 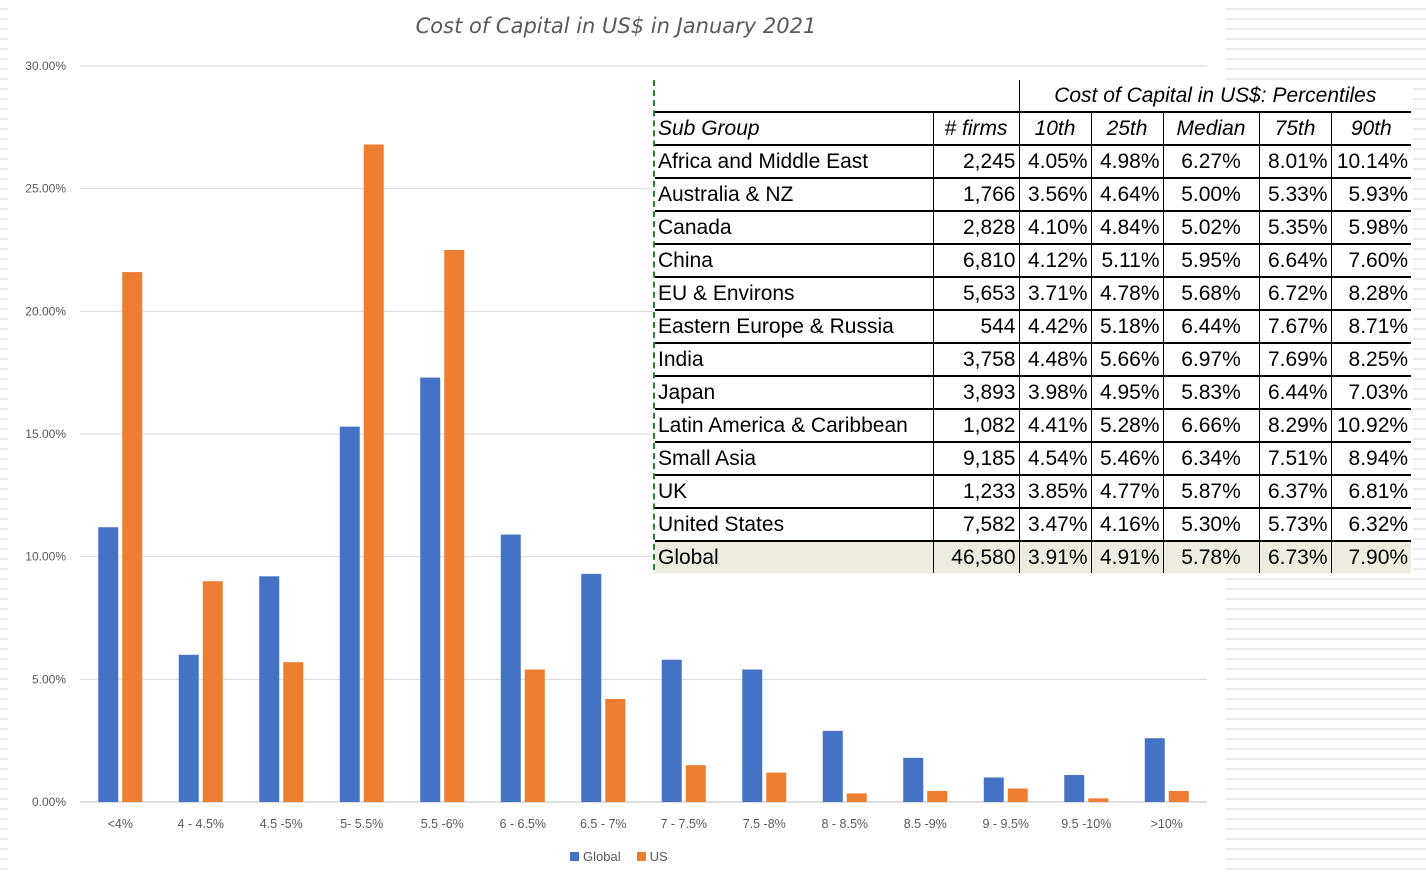 What do you see at coordinates (1211, 491) in the screenshot?
I see `table-cell: 5.87%` at bounding box center [1211, 491].